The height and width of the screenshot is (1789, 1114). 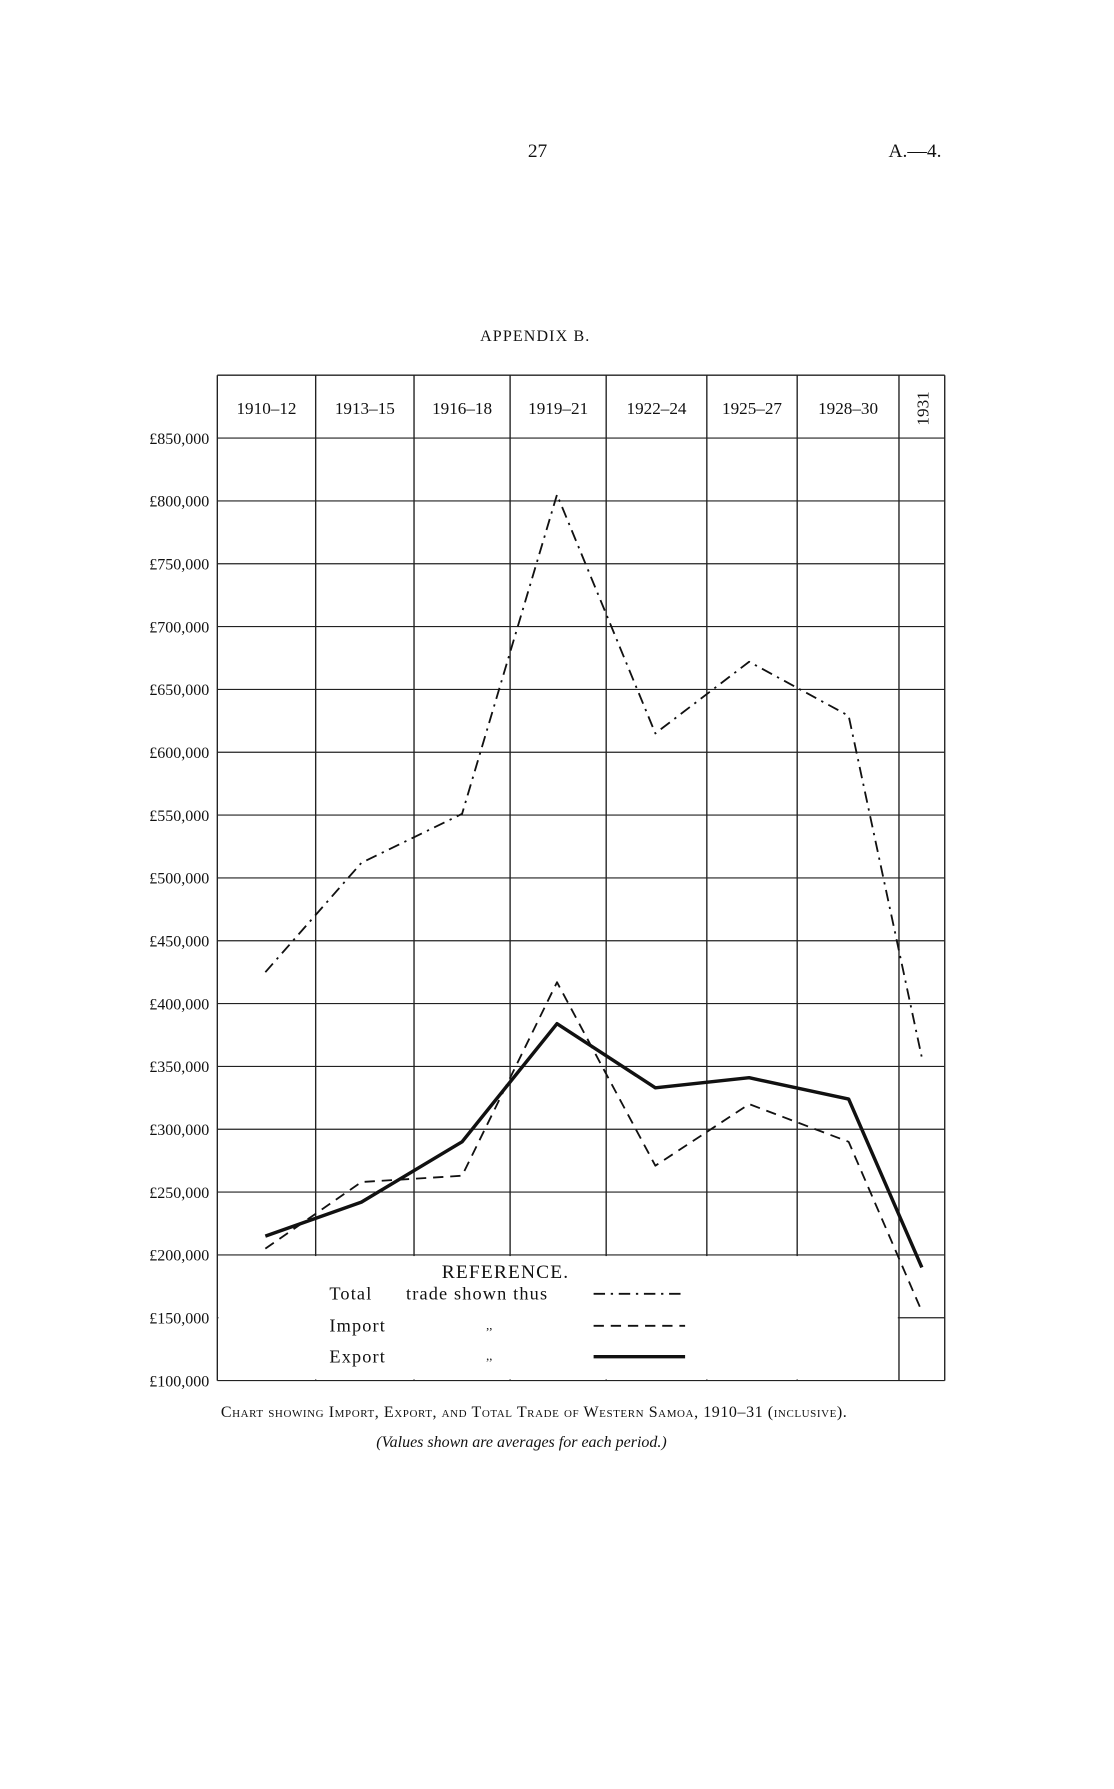 What do you see at coordinates (535, 336) in the screenshot?
I see `appendix-heading: APPENDIX B.` at bounding box center [535, 336].